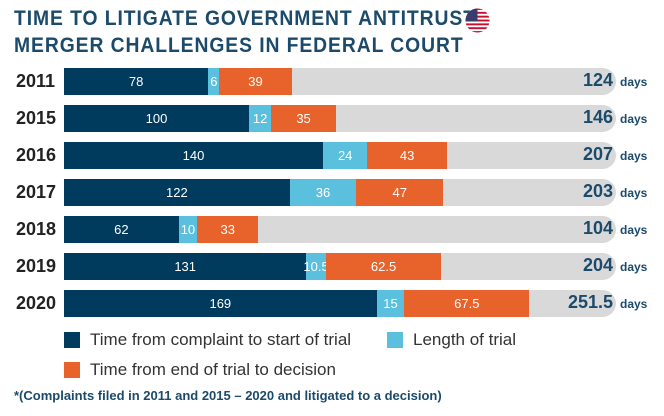  I want to click on segment-label: 43, so click(407, 155).